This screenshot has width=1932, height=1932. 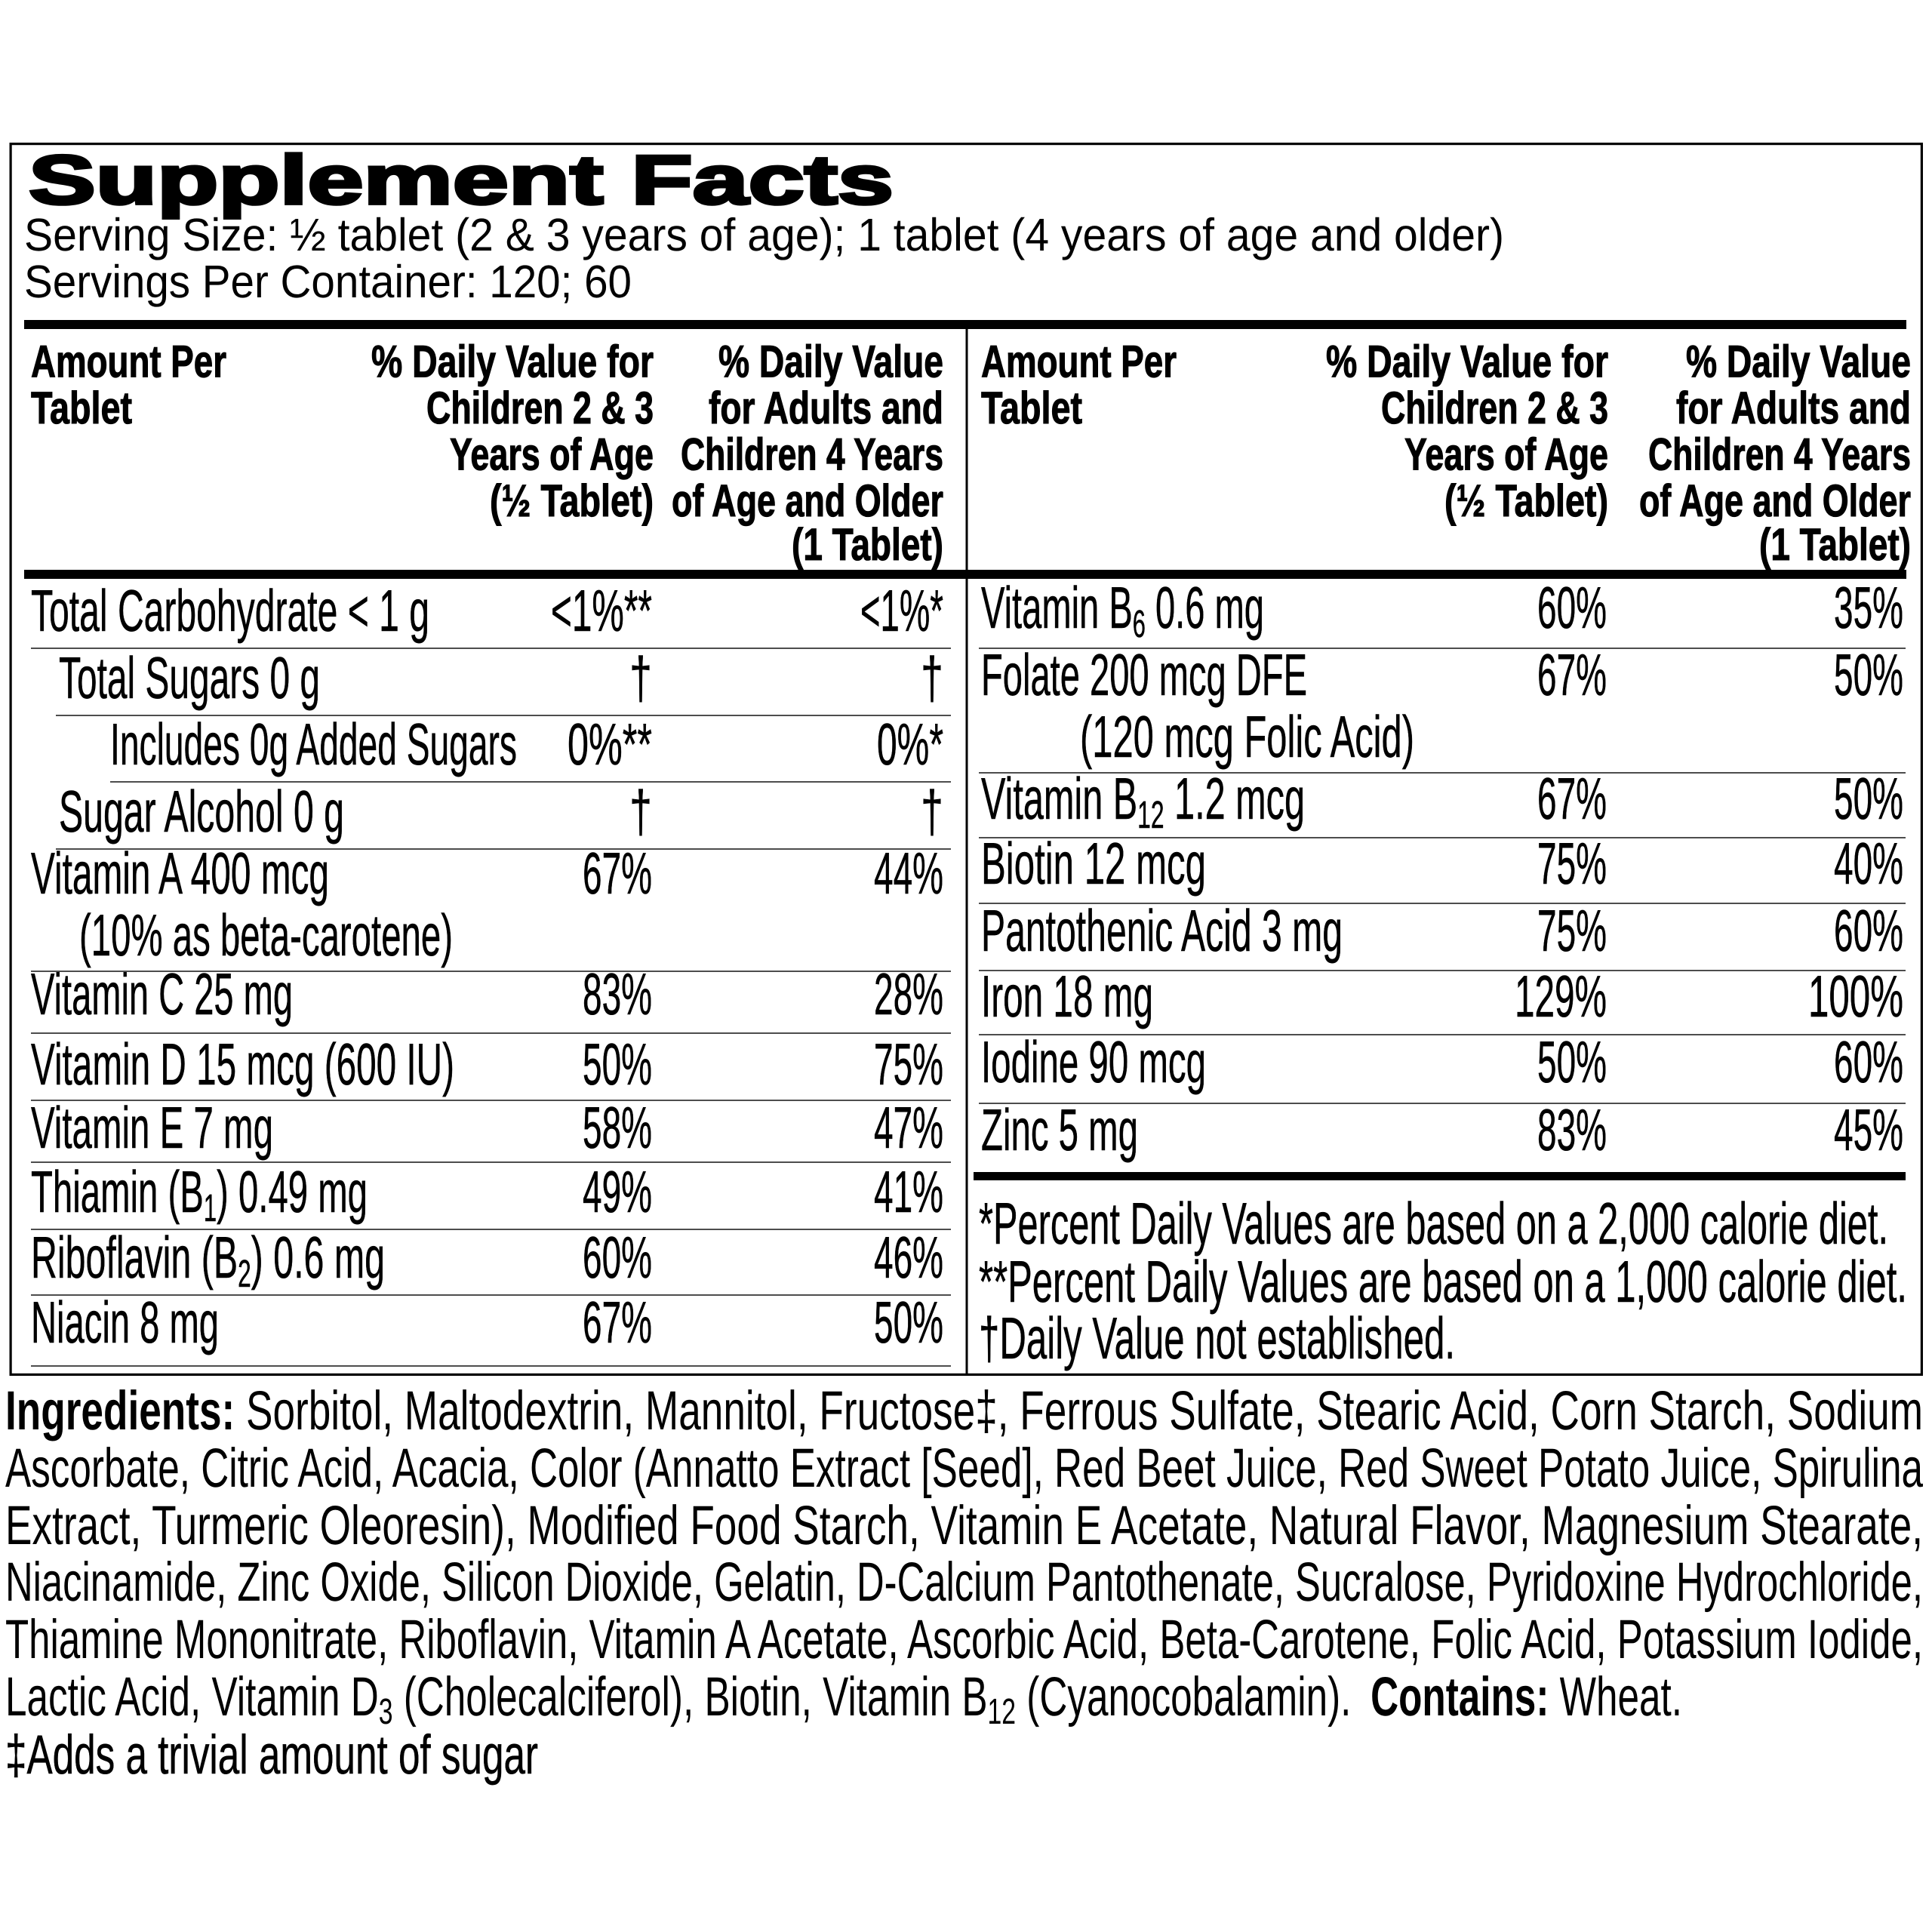 What do you see at coordinates (617, 1191) in the screenshot?
I see `svg-text: 49%` at bounding box center [617, 1191].